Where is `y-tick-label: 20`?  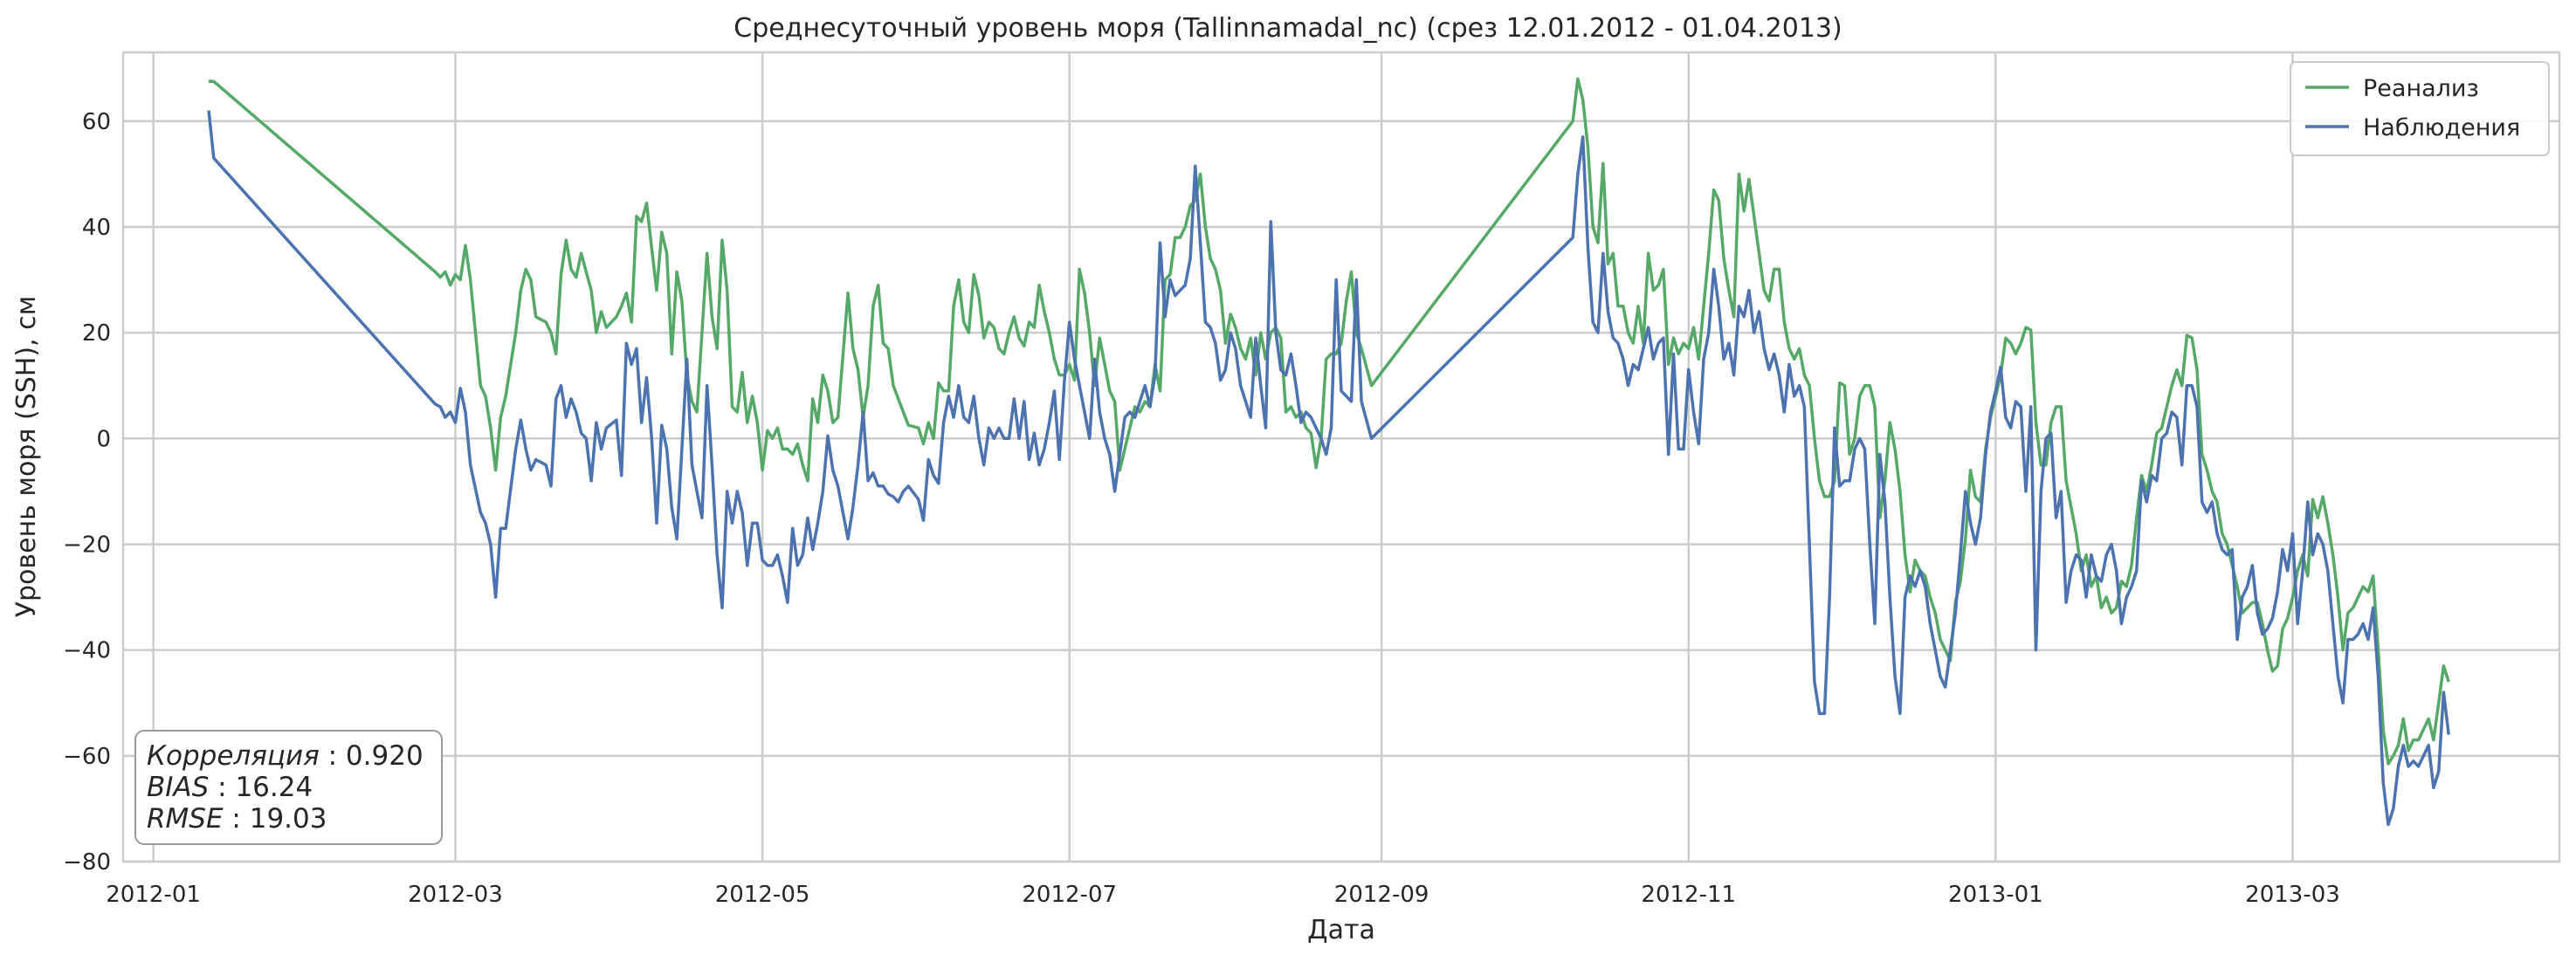
y-tick-label: 20 is located at coordinates (96, 333).